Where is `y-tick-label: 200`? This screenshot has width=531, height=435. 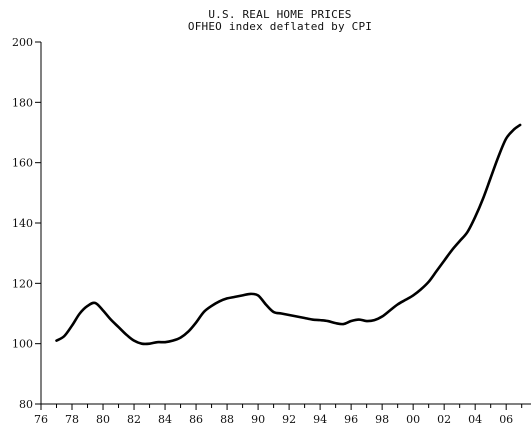 y-tick-label: 200 is located at coordinates (22, 42).